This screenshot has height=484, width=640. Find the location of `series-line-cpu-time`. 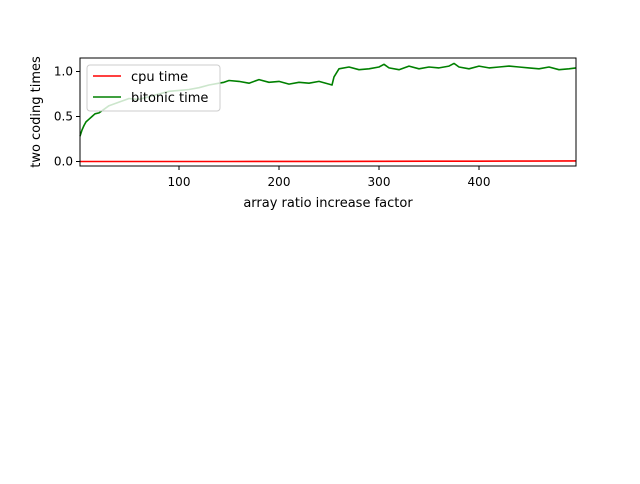

series-line-cpu-time is located at coordinates (328, 161).